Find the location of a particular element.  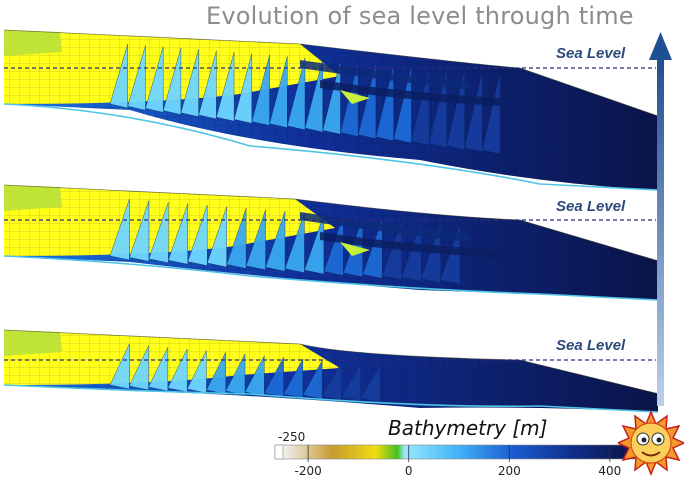

colorbar-min-label: -250 is located at coordinates (292, 437).